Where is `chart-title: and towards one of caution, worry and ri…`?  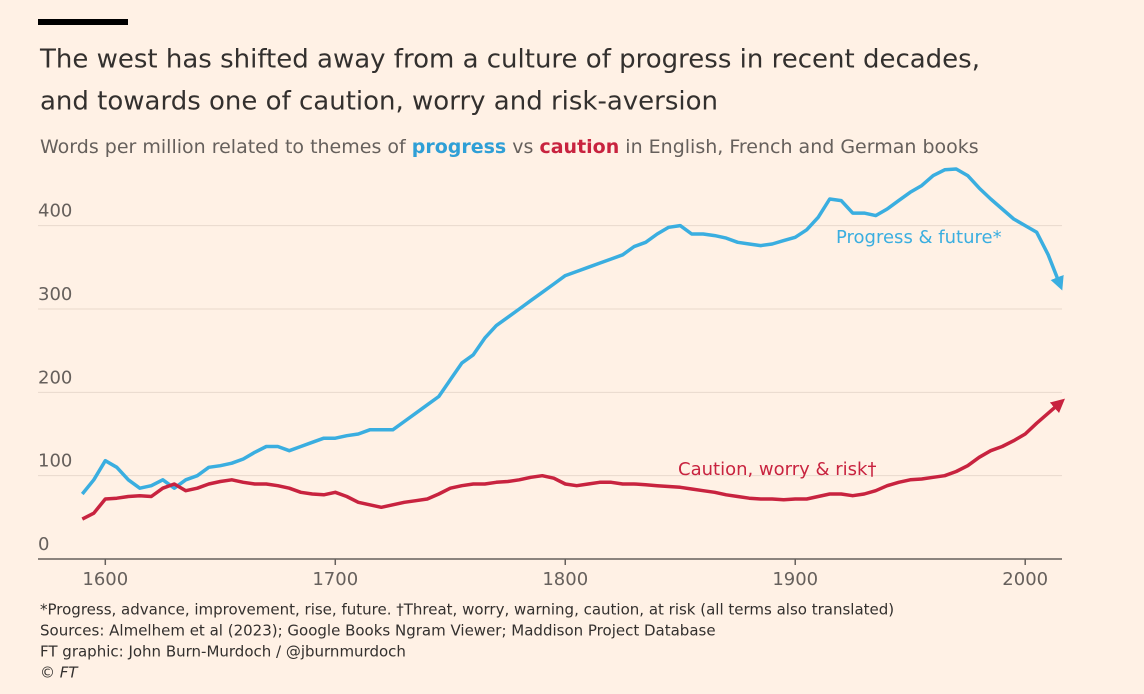 chart-title: and towards one of caution, worry and ri… is located at coordinates (379, 102).